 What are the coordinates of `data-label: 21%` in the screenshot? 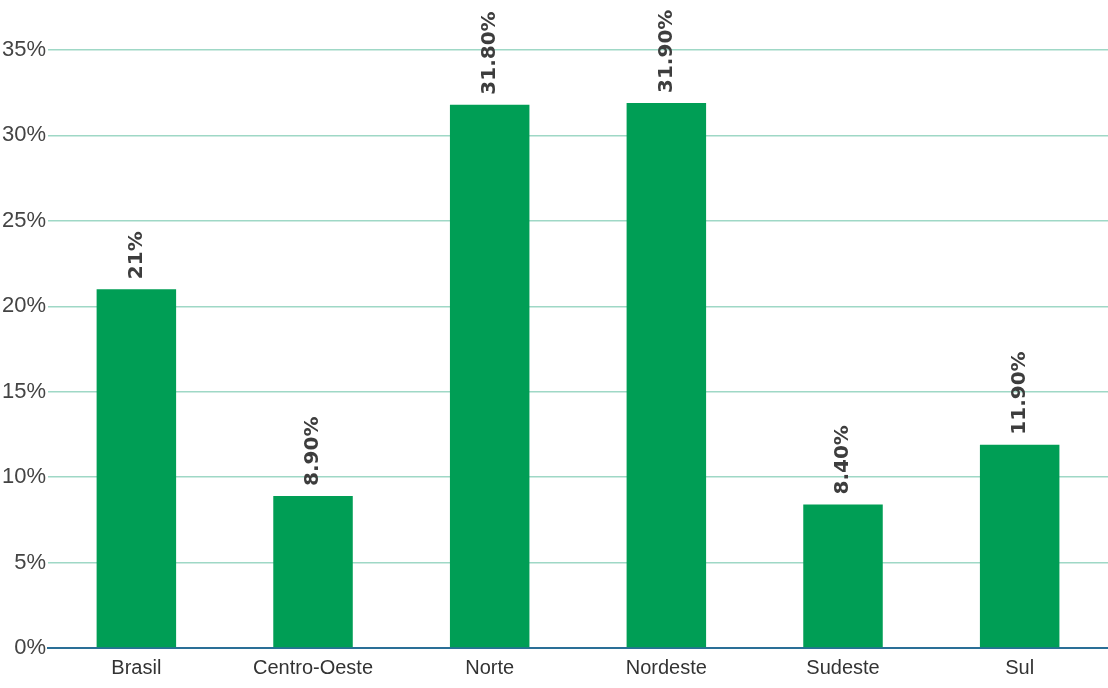 It's located at (134, 255).